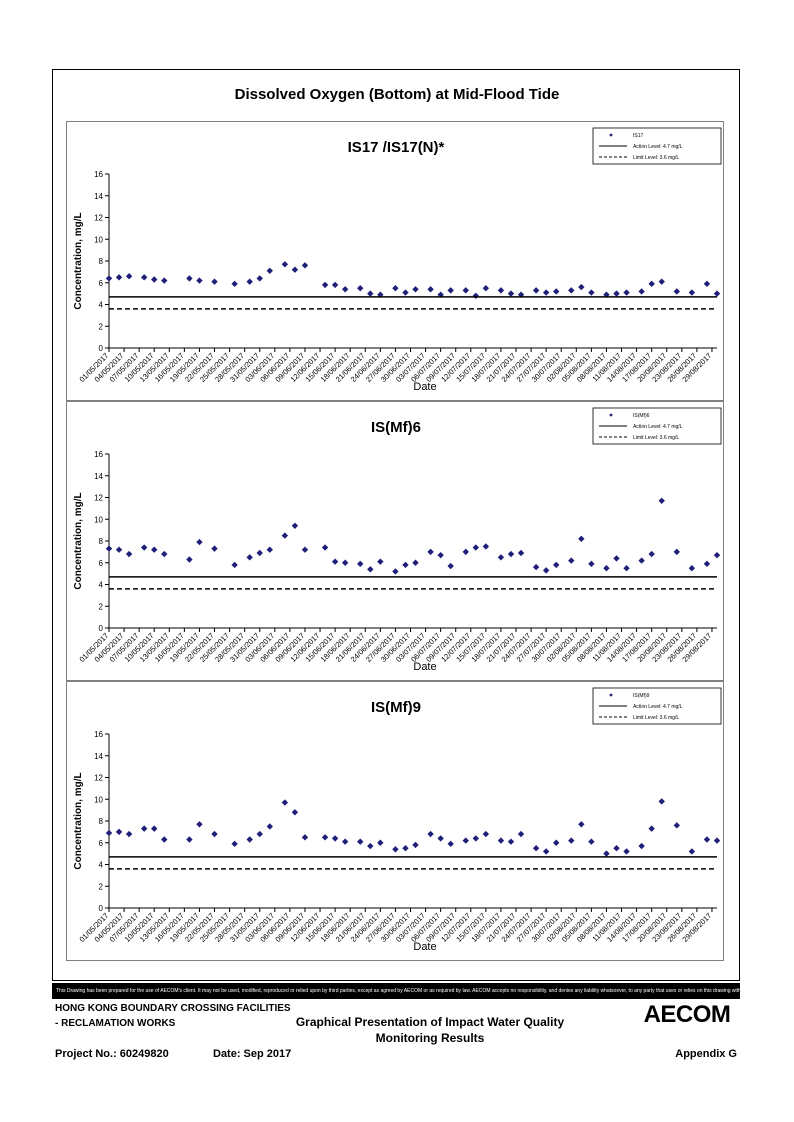  I want to click on graph-title-line2: Monitoring Results, so click(430, 1038).